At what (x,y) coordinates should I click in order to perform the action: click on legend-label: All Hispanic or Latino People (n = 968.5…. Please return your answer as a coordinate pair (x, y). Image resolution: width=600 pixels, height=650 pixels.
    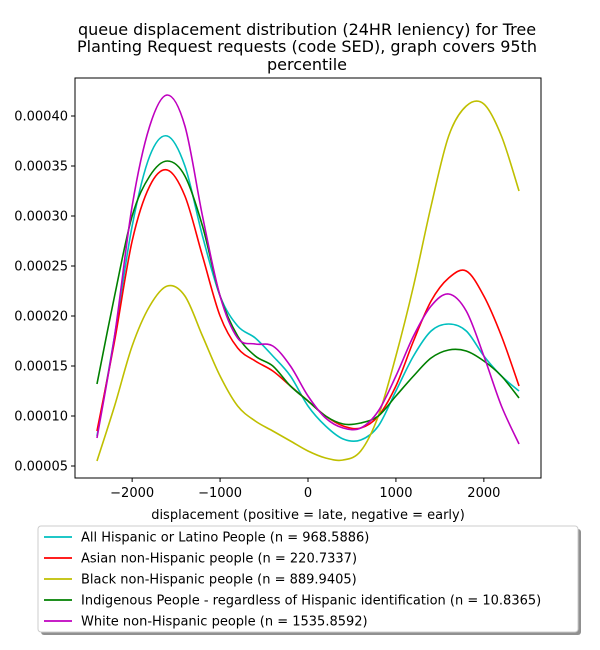
    Looking at the image, I should click on (225, 538).